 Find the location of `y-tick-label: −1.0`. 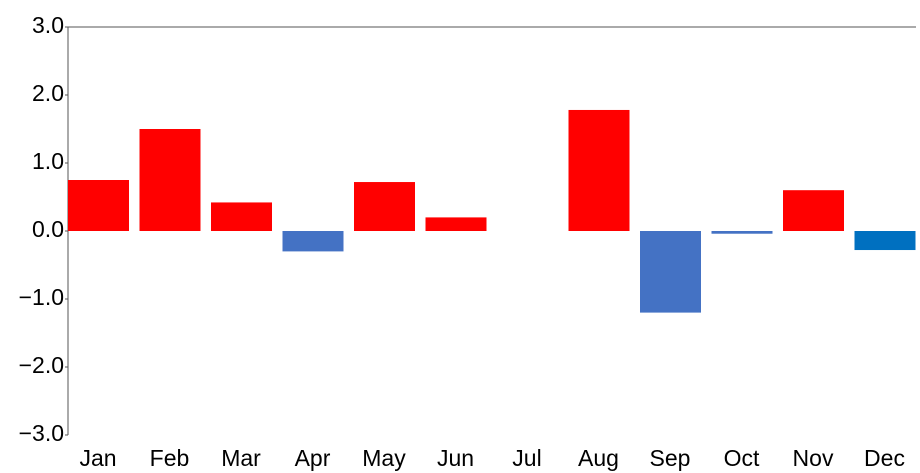

y-tick-label: −1.0 is located at coordinates (41, 297).